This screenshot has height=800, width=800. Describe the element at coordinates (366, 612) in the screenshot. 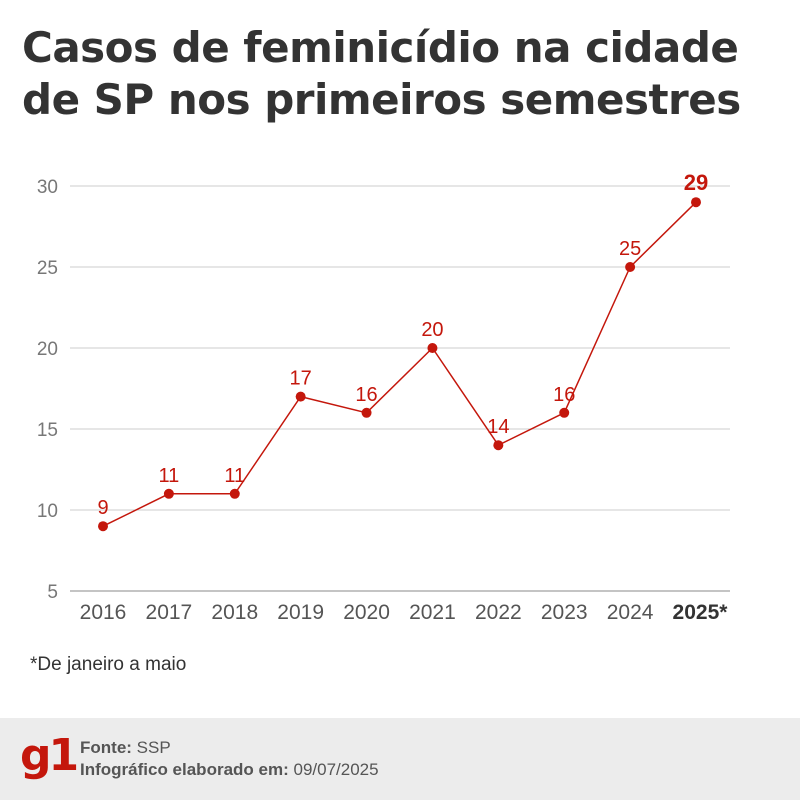

I see `x-tick-label: 2020` at that location.